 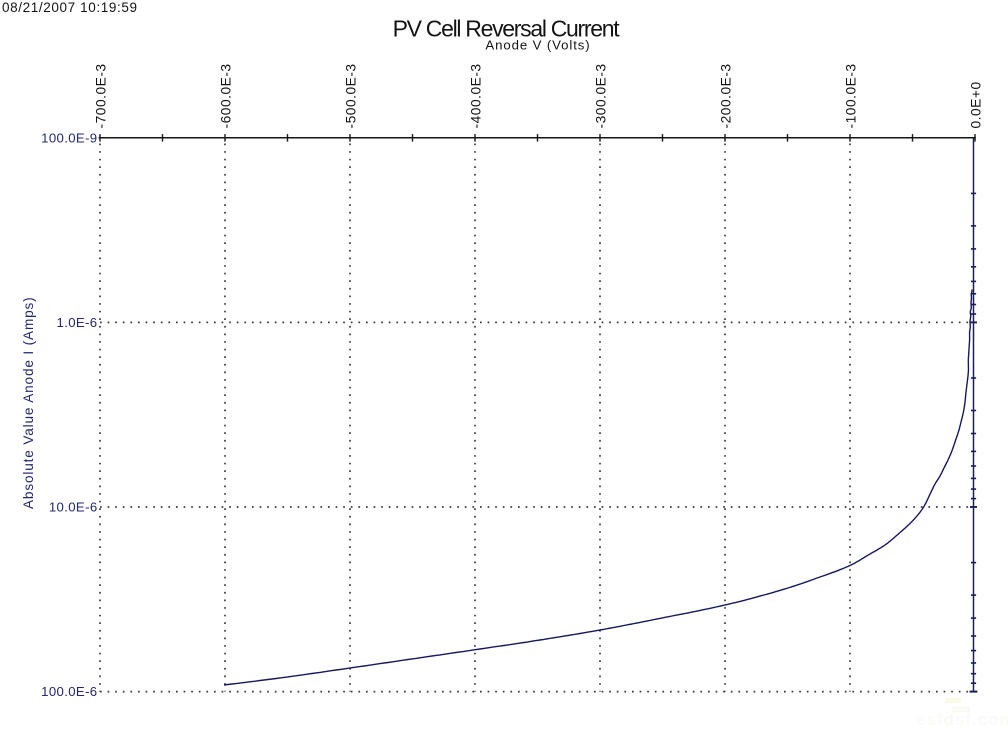 I want to click on svg-text: PV Cell Reversal Current, so click(x=507, y=28).